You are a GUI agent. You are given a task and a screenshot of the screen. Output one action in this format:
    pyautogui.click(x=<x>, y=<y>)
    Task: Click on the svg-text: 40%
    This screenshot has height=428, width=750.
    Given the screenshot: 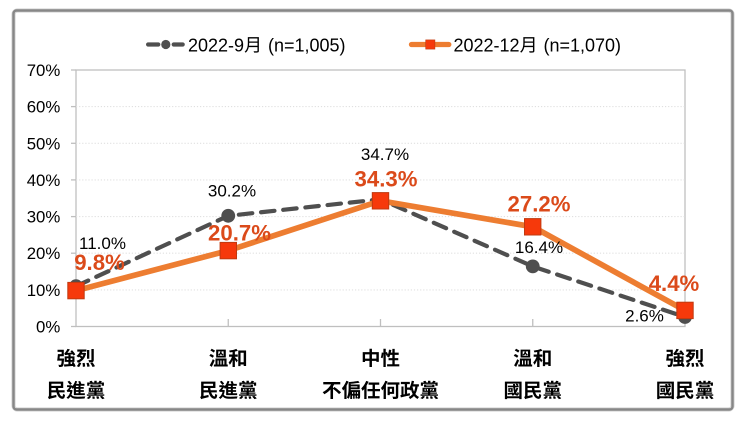 What is the action you would take?
    pyautogui.click(x=44, y=180)
    